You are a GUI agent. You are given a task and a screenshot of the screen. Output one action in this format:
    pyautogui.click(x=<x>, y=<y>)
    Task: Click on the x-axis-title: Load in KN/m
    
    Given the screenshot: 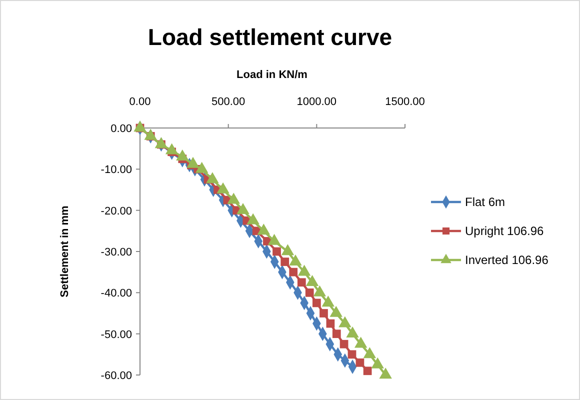 What is the action you would take?
    pyautogui.click(x=272, y=75)
    